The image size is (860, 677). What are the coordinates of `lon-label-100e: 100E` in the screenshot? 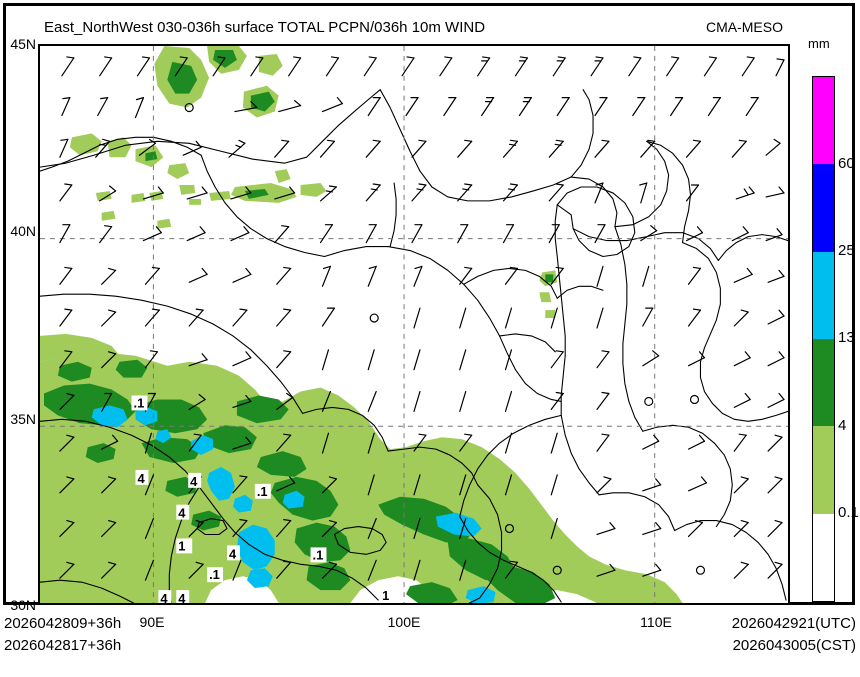 It's located at (404, 622).